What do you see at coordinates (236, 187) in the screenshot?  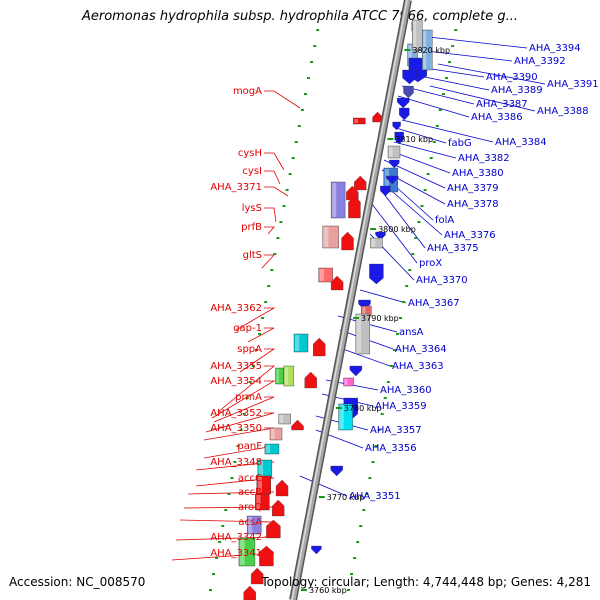 I see `forward-gene-label: AHA_3371` at bounding box center [236, 187].